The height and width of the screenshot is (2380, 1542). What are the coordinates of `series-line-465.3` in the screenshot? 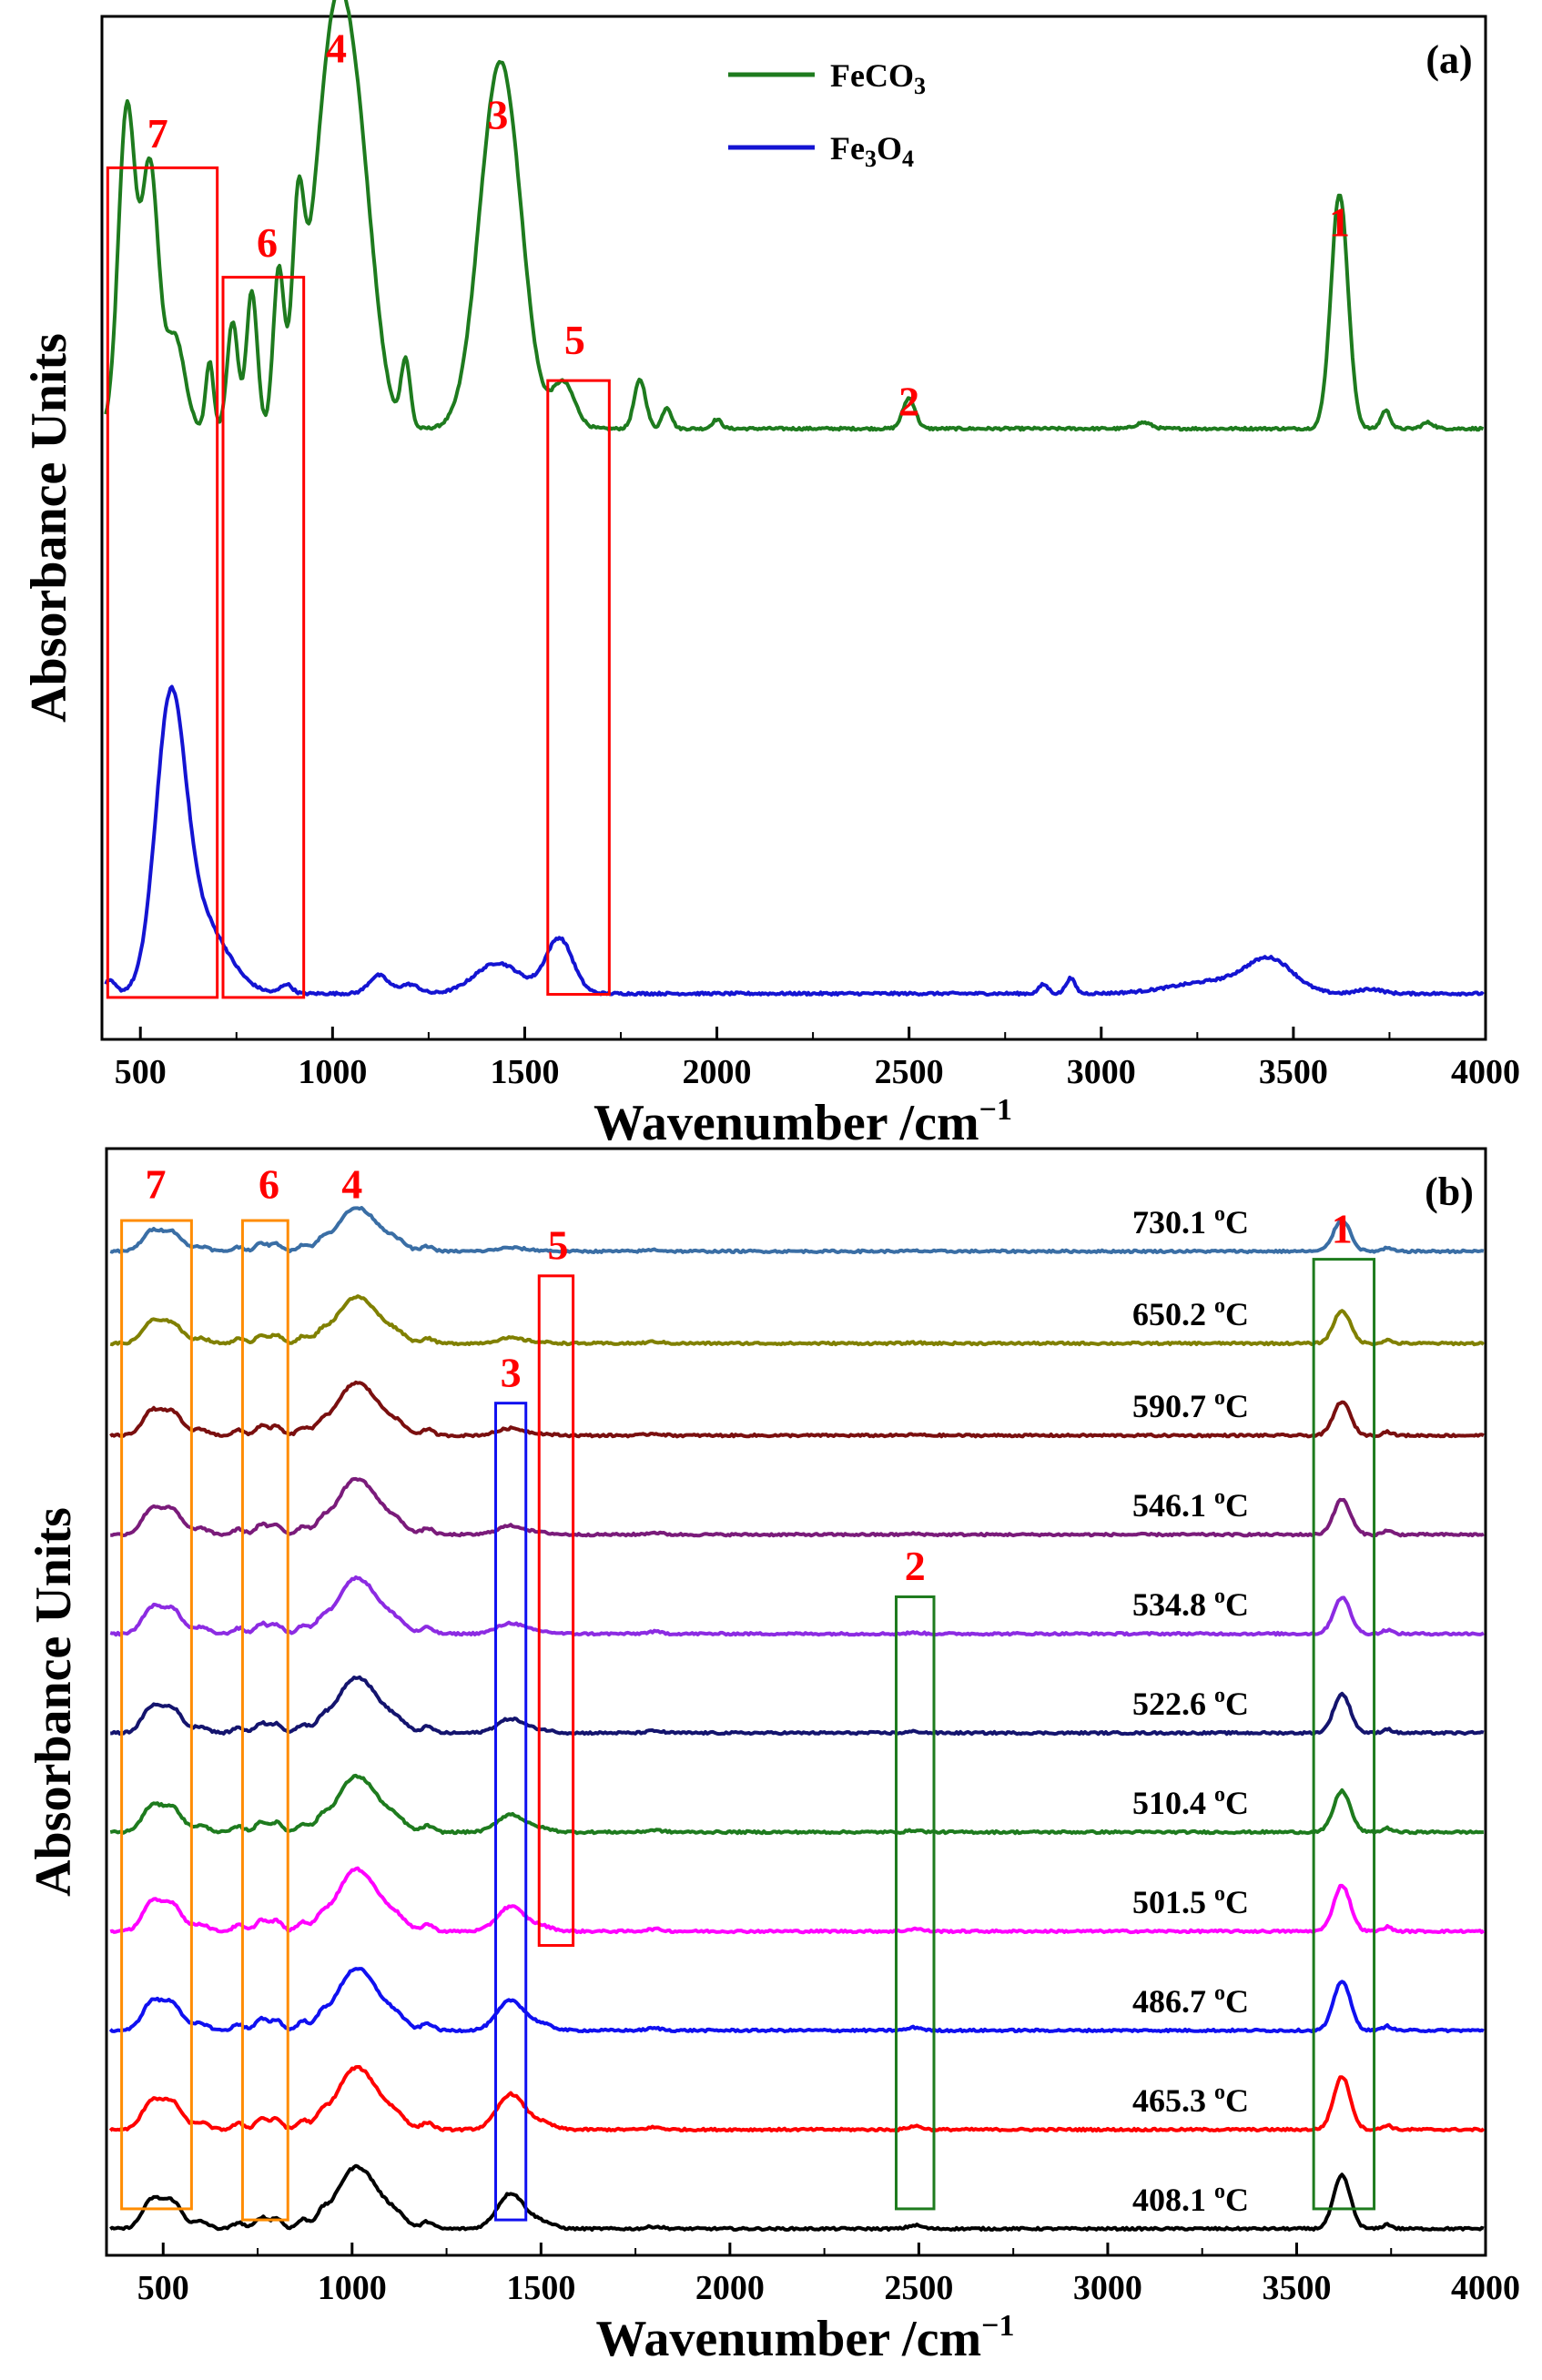 It's located at (797, 2099).